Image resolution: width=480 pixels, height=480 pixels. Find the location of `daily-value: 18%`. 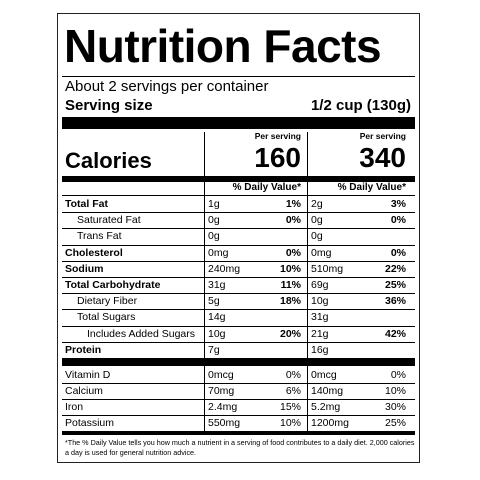

daily-value: 18% is located at coordinates (290, 301).